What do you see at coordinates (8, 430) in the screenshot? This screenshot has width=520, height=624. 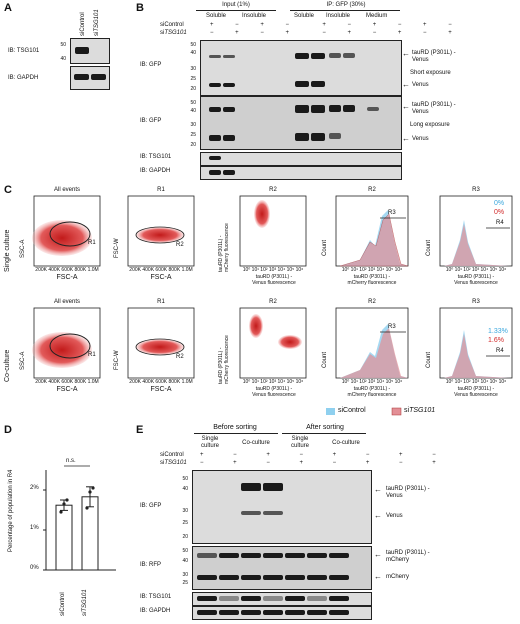 I see `panel-label-d: D` at bounding box center [8, 430].